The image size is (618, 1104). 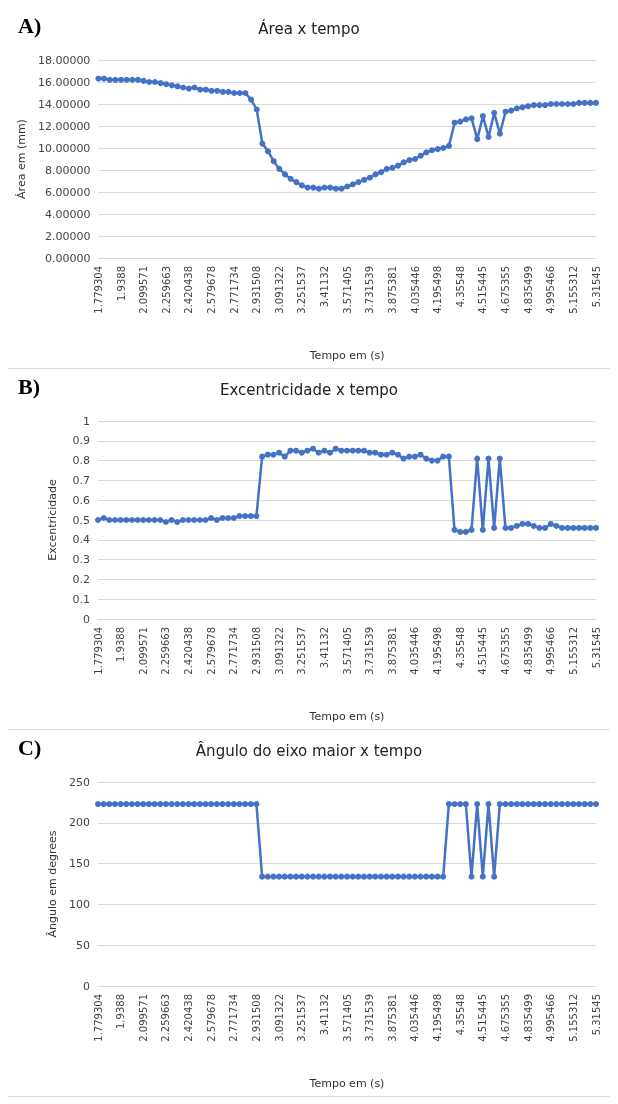 I want to click on y-tick-label: 200, so click(x=79, y=823).